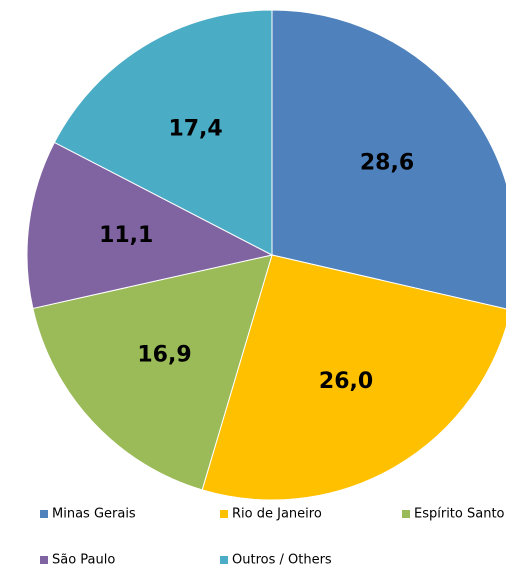 This screenshot has width=506, height=567. I want to click on legend-label: Espírito Santo, so click(459, 514).